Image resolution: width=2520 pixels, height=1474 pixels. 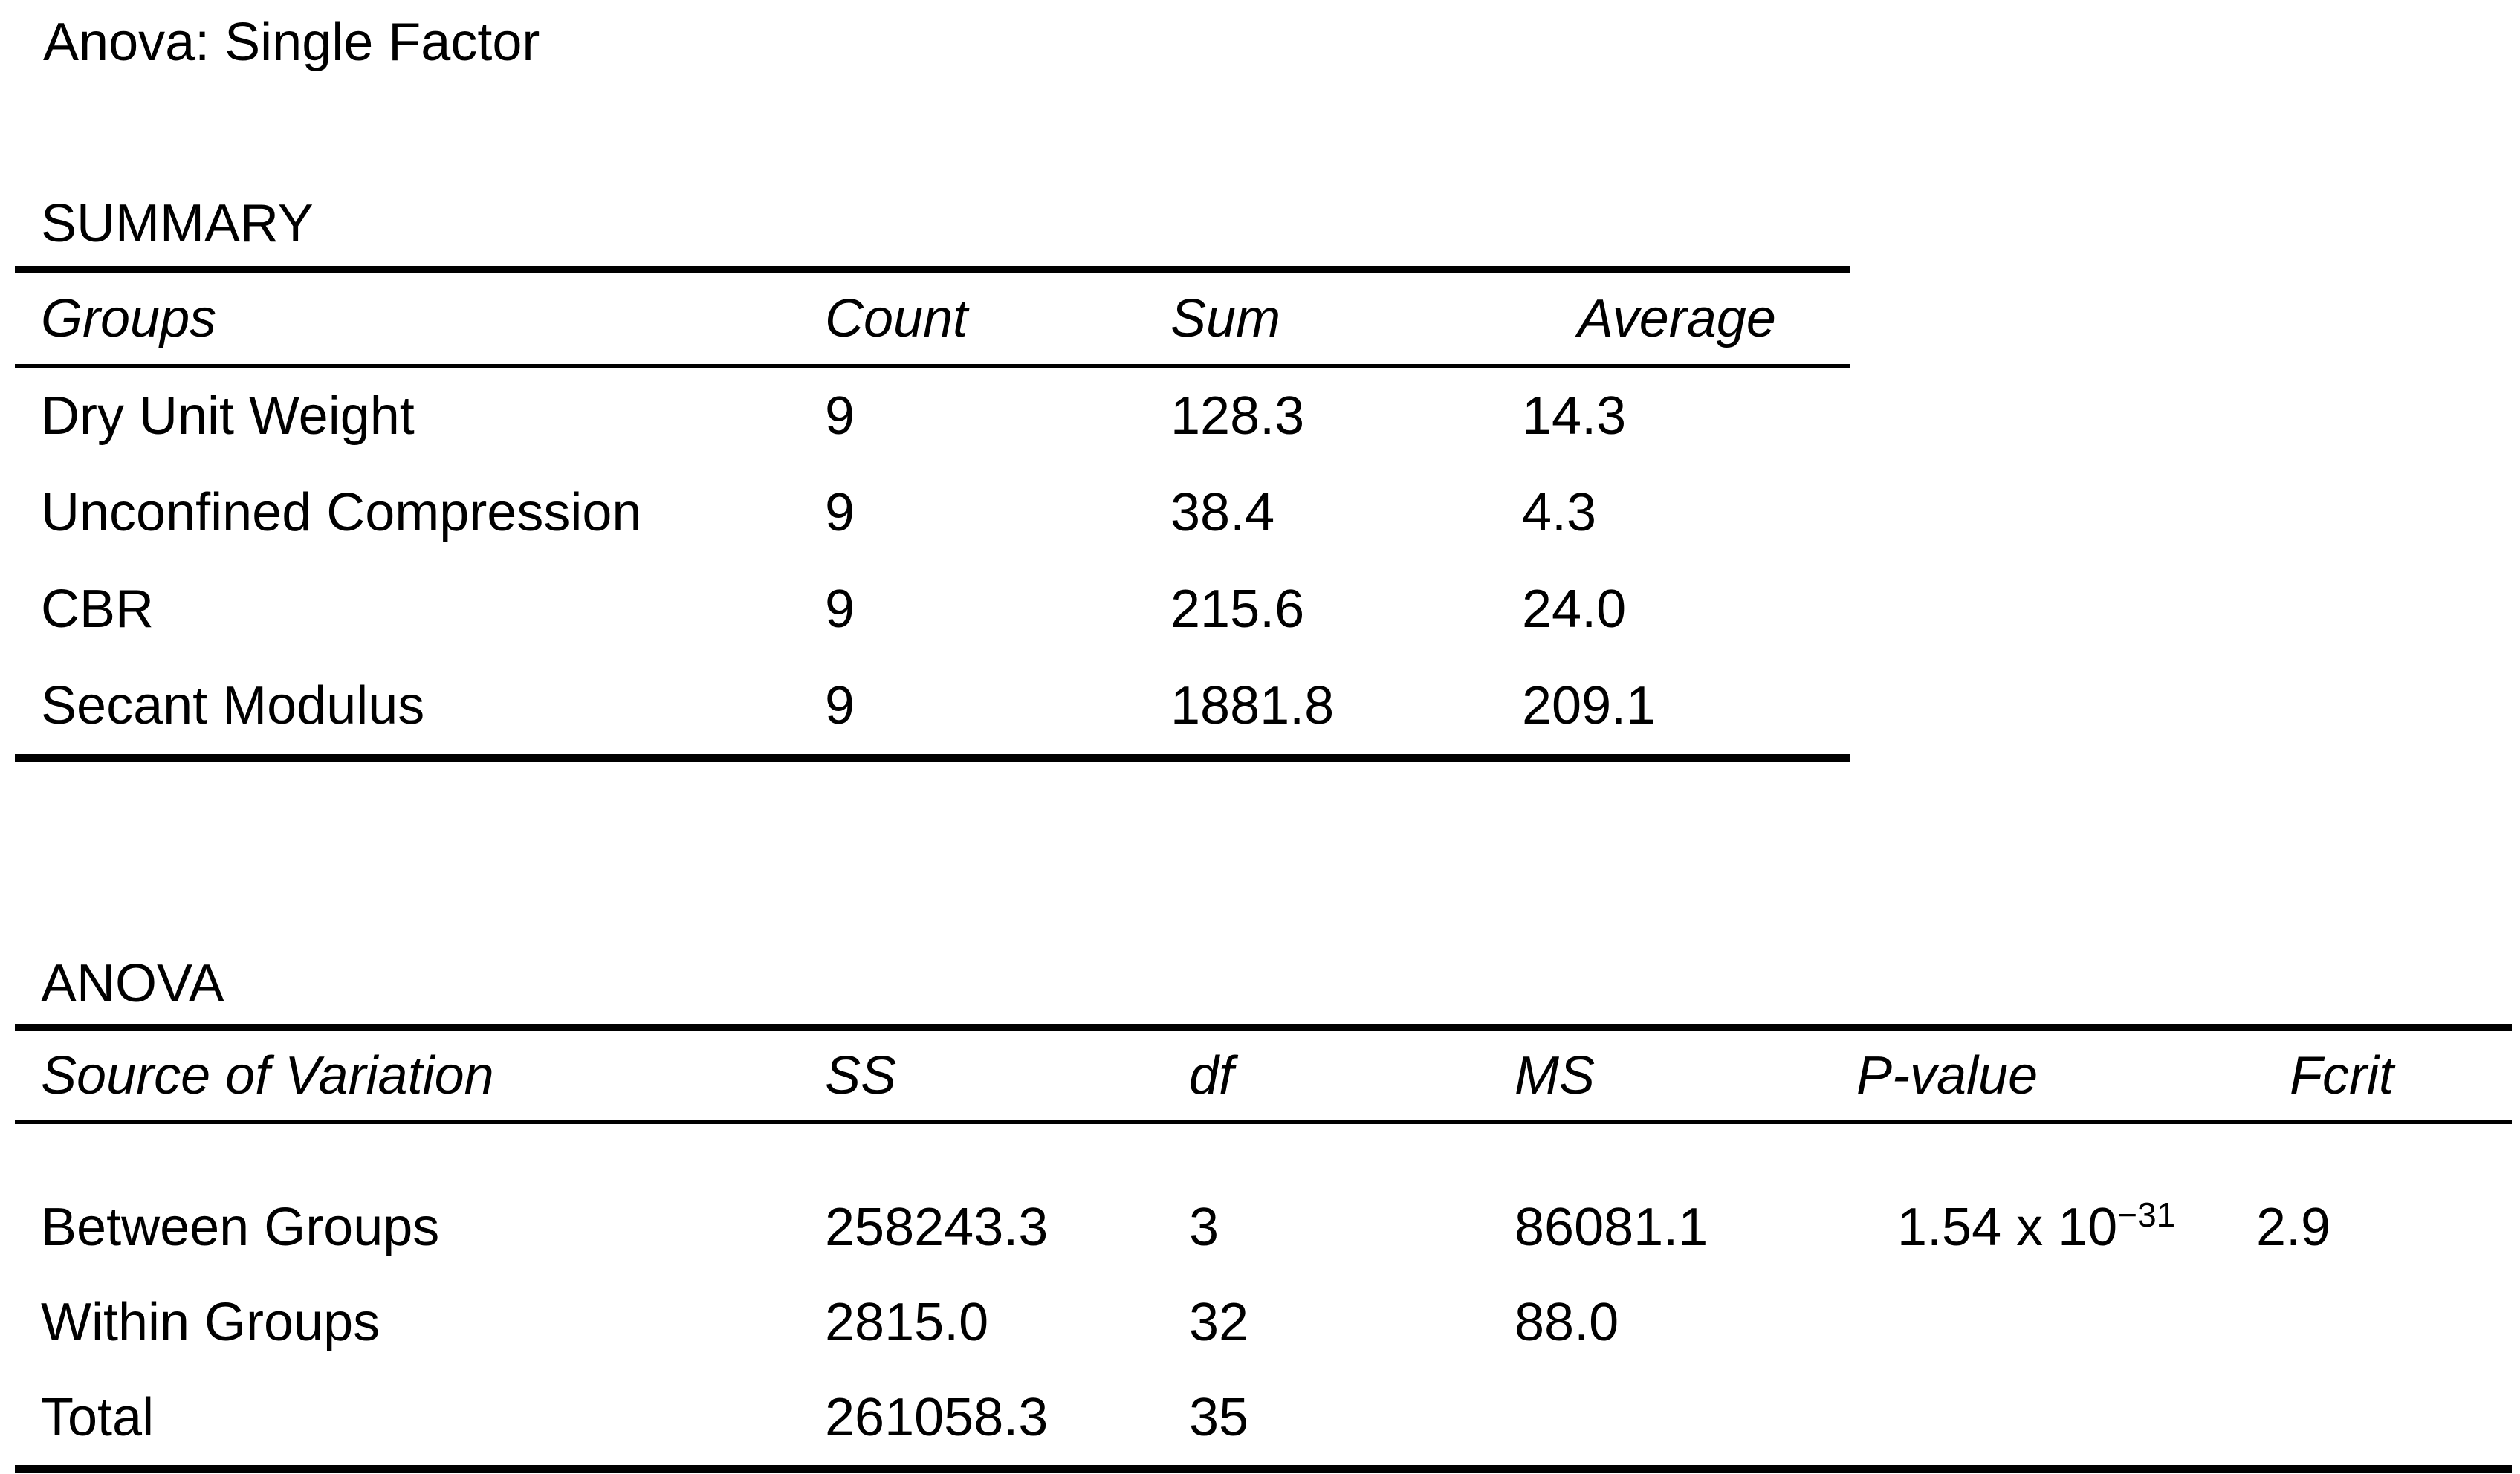 What do you see at coordinates (1677, 318) in the screenshot?
I see `summary-header-average: Average` at bounding box center [1677, 318].